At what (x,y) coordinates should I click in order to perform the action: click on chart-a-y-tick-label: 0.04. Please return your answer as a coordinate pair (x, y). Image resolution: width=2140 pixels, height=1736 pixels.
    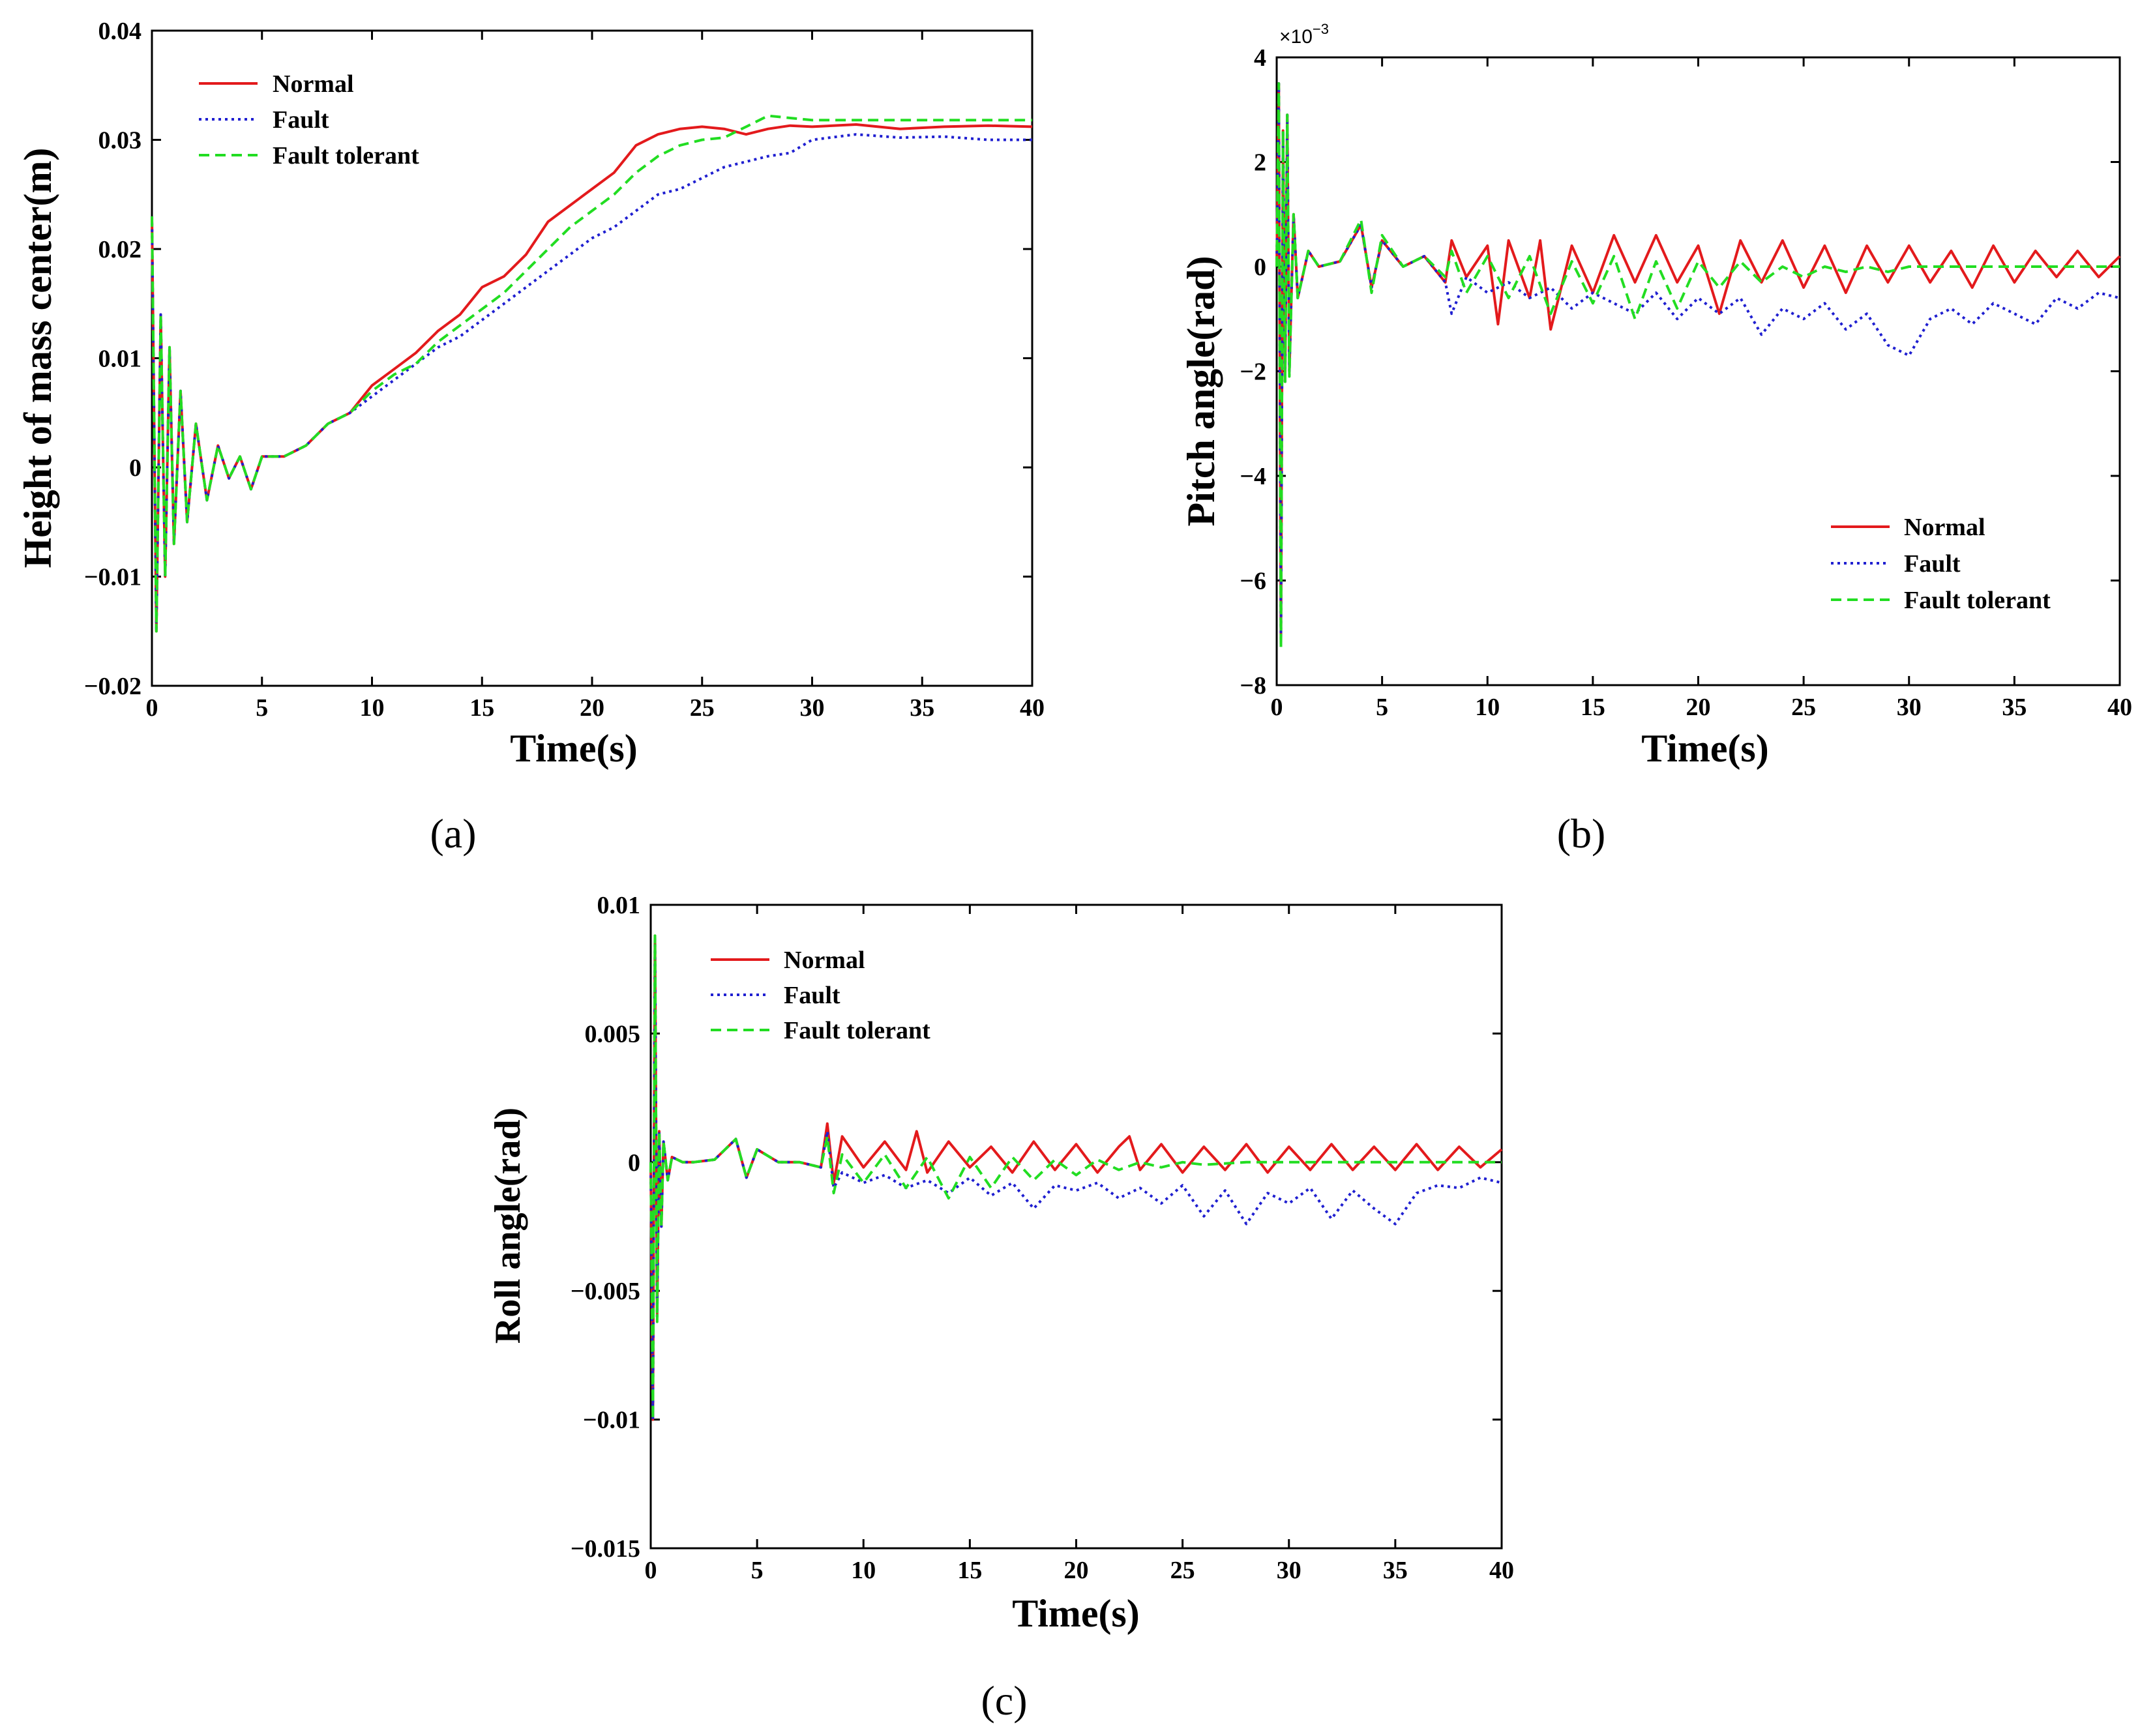
    Looking at the image, I should click on (120, 31).